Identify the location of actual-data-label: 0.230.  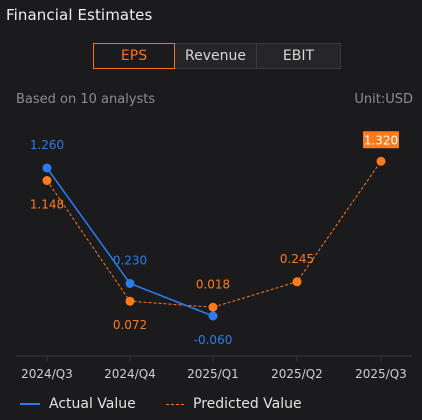
(130, 260).